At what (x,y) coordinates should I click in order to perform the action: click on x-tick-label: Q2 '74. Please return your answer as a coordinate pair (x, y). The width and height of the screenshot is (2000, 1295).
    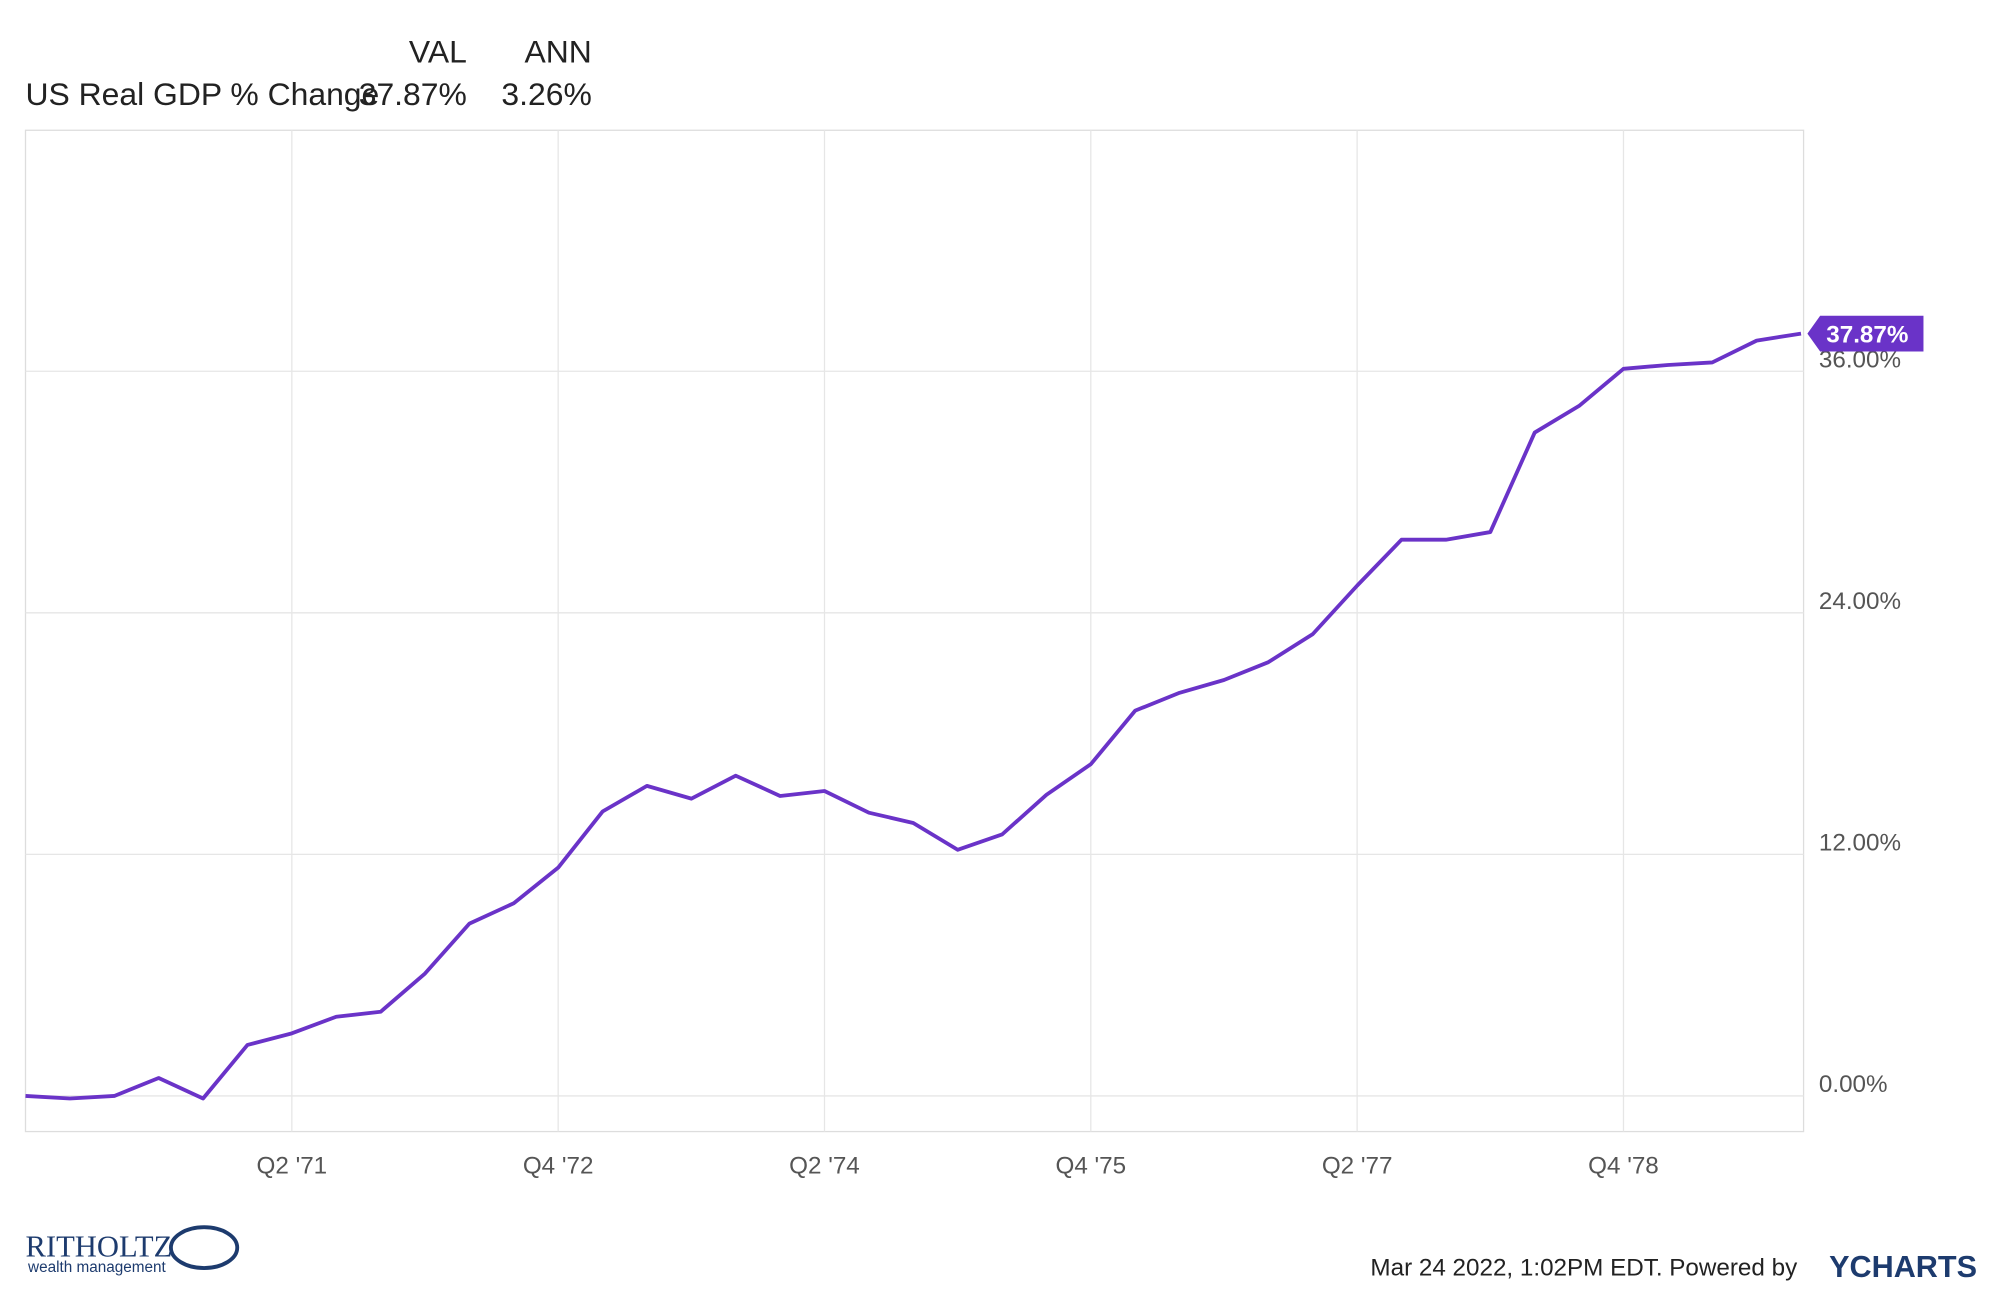
    Looking at the image, I should click on (824, 1166).